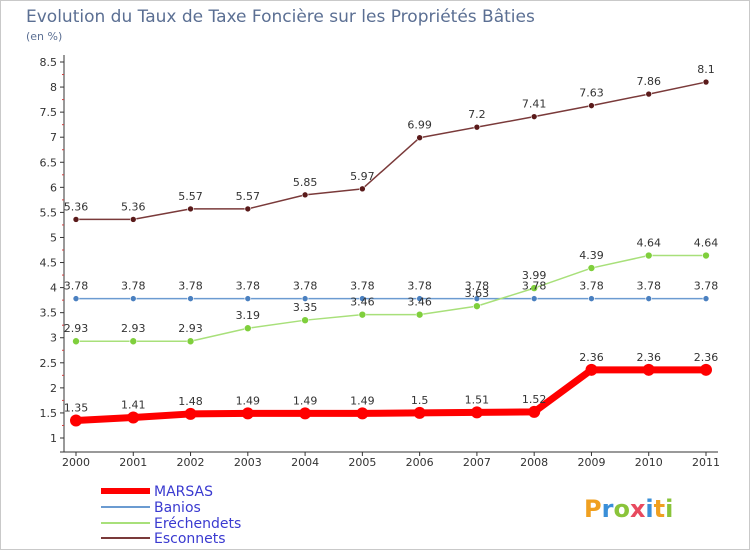 The width and height of the screenshot is (750, 550). Describe the element at coordinates (706, 462) in the screenshot. I see `x-tick-label: 2011` at that location.